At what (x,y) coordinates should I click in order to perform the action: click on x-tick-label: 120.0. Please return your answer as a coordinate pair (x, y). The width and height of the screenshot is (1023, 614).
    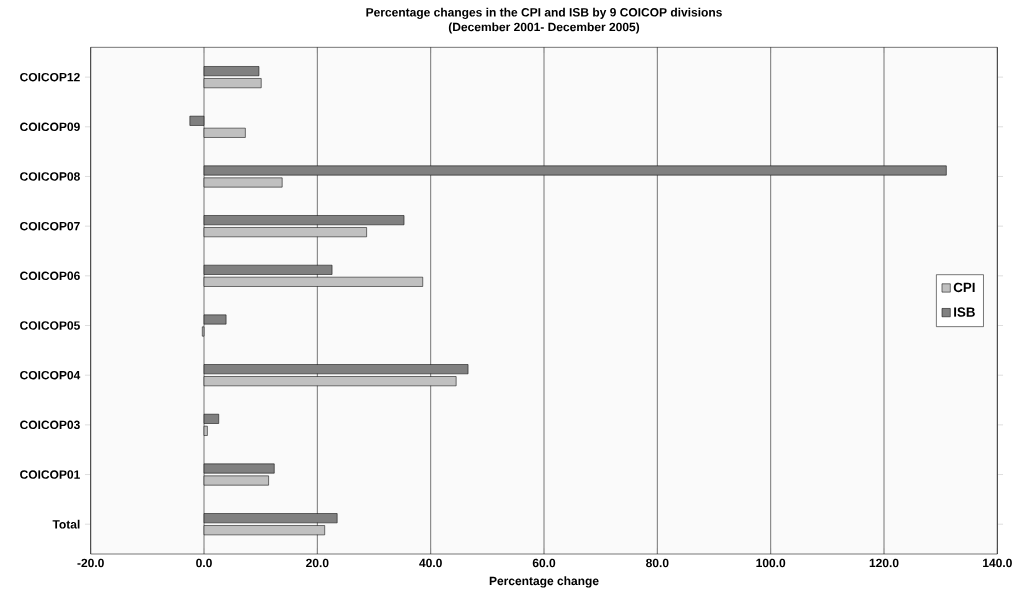
    Looking at the image, I should click on (884, 563).